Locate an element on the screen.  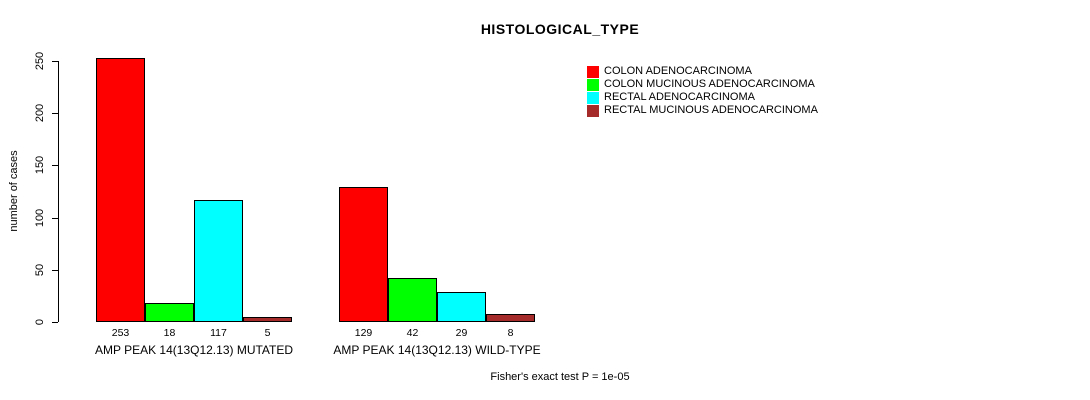
legend-label: RECTAL MUCINOUS ADENOCARCINOMA is located at coordinates (711, 110).